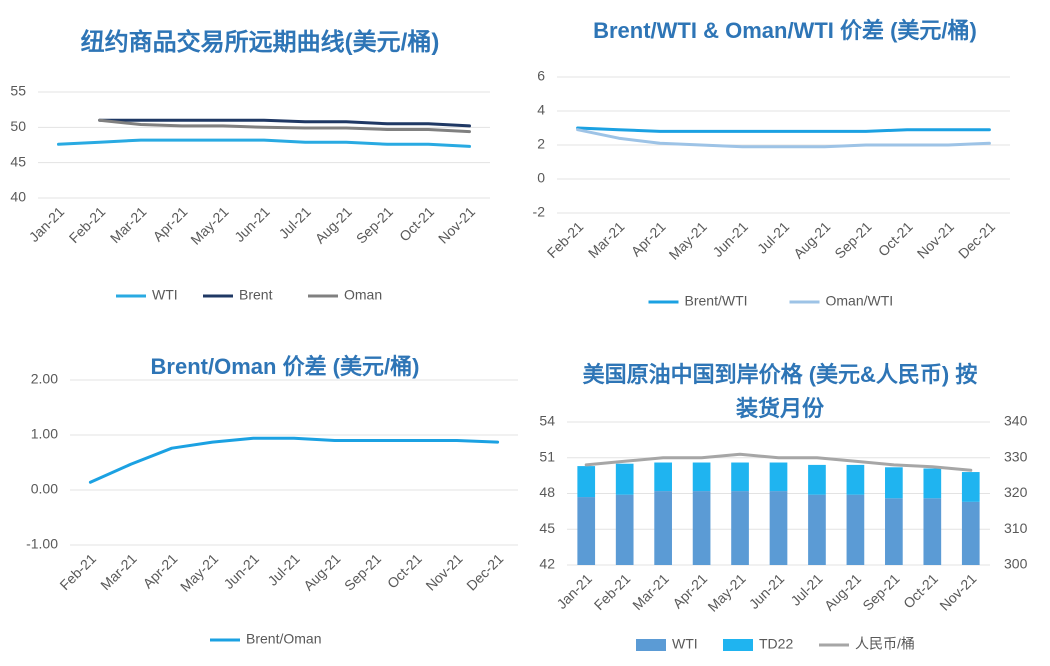  What do you see at coordinates (44, 434) in the screenshot?
I see `y-tick-label: 1.00` at bounding box center [44, 434].